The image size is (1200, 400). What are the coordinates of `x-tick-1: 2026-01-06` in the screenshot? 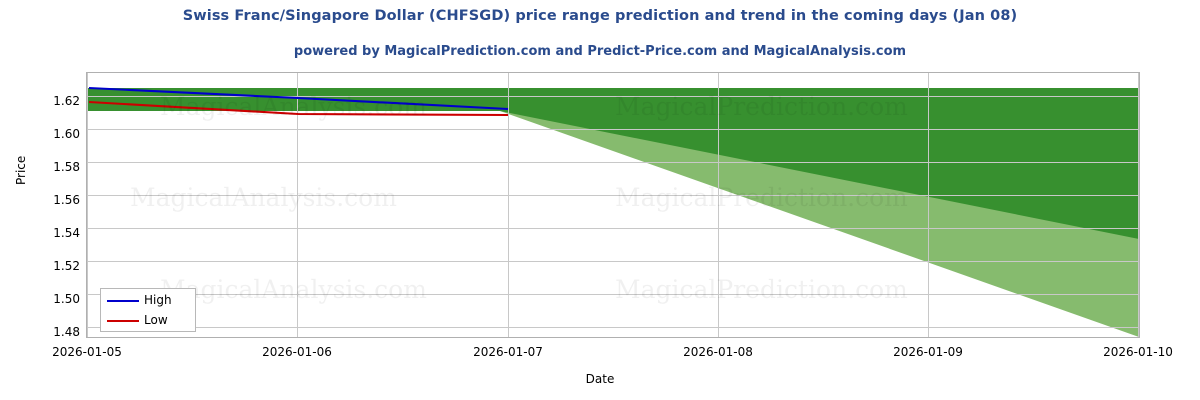 It's located at (297, 352).